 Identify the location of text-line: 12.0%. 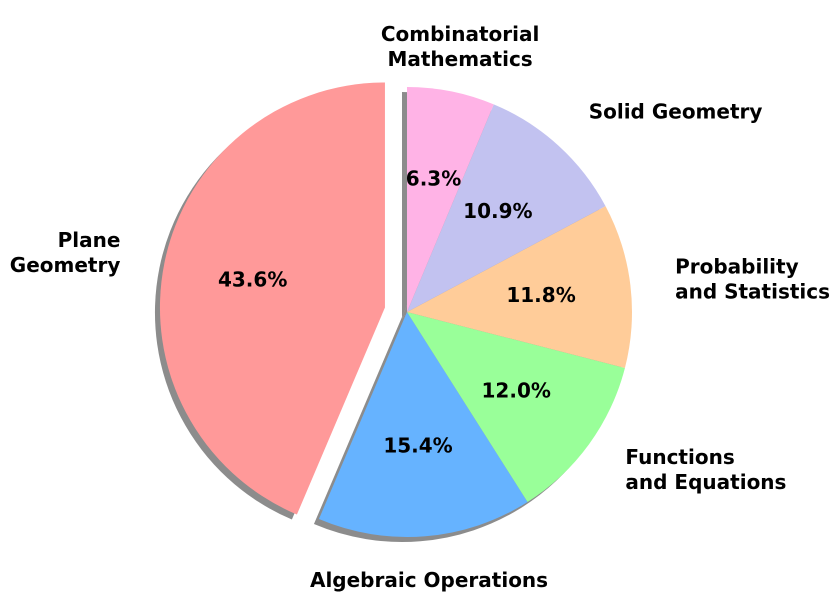
(516, 390).